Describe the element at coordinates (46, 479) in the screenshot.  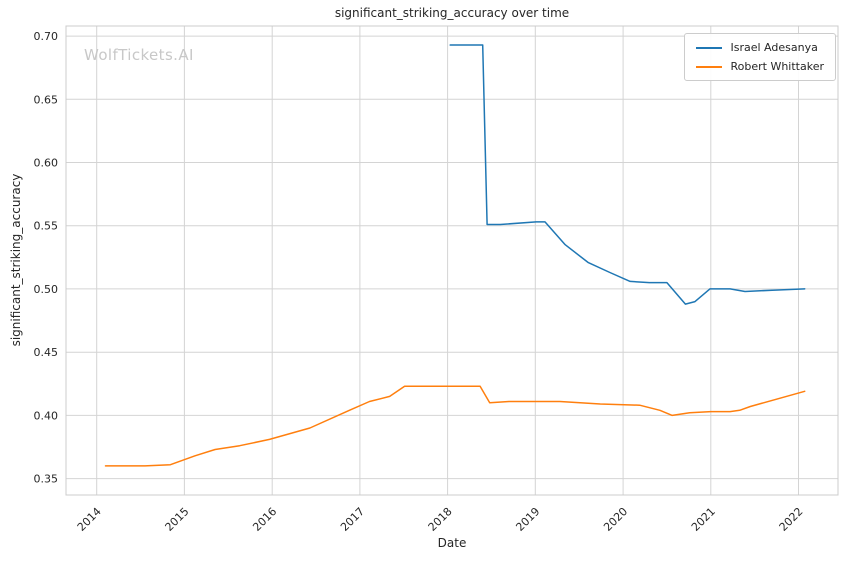
I see `y-tick-label: 0.35` at that location.